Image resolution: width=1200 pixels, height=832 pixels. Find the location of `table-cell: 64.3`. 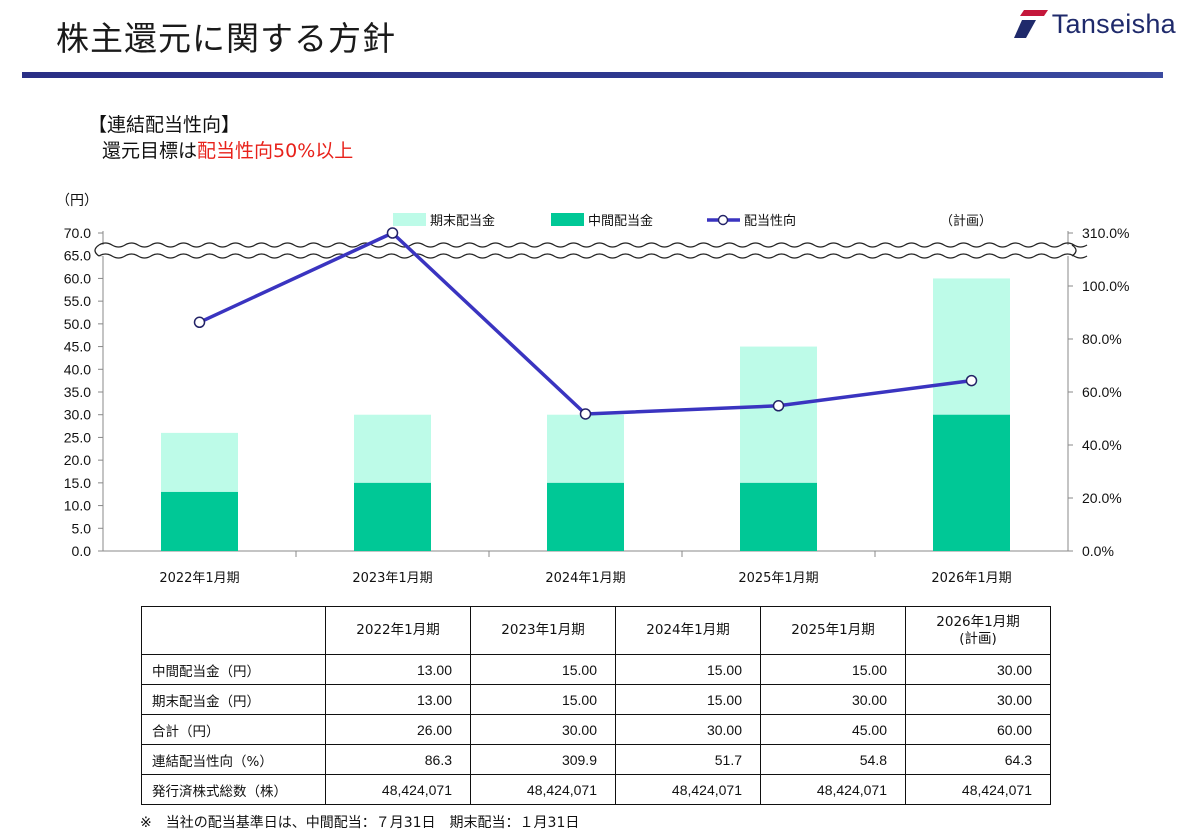

table-cell: 64.3 is located at coordinates (978, 759).